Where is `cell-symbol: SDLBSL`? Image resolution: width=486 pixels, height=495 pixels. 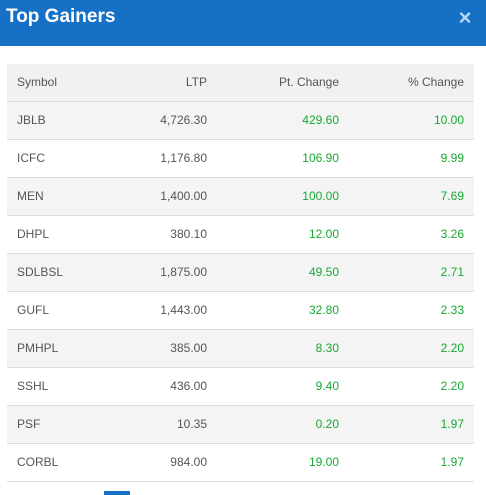 cell-symbol: SDLBSL is located at coordinates (62, 272).